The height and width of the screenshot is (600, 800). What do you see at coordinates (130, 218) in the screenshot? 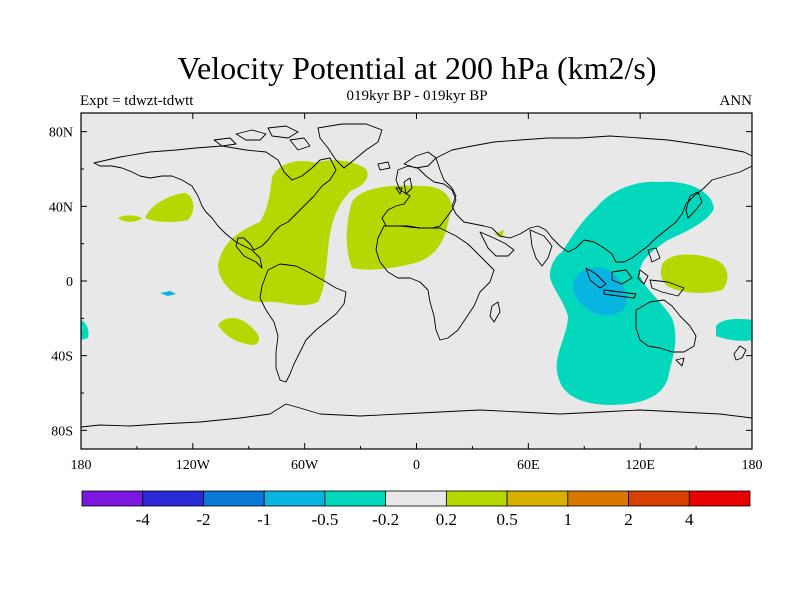
I see `positive-anomaly-north-pacific-small` at bounding box center [130, 218].